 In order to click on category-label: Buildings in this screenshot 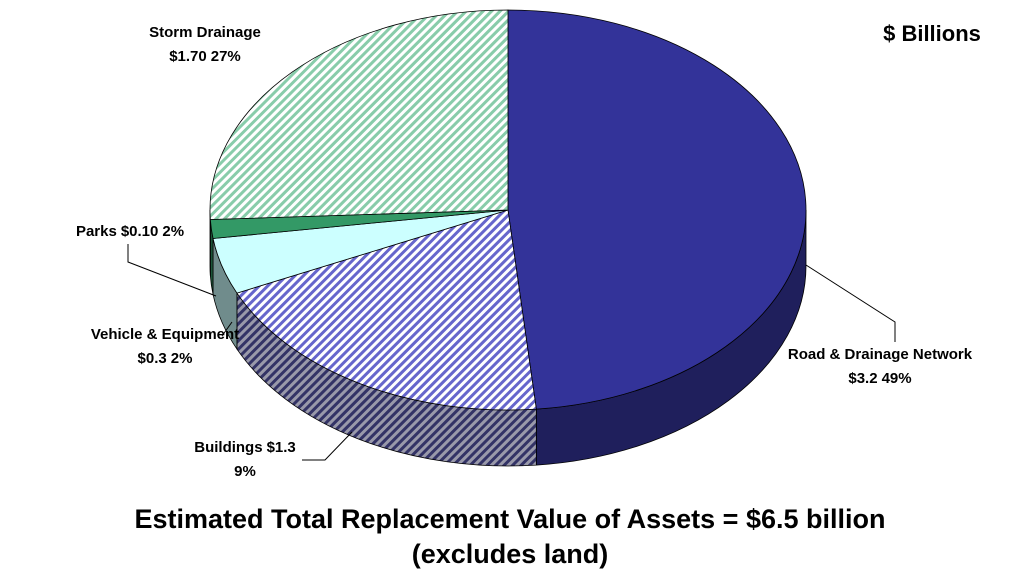, I will do `click(228, 447)`.